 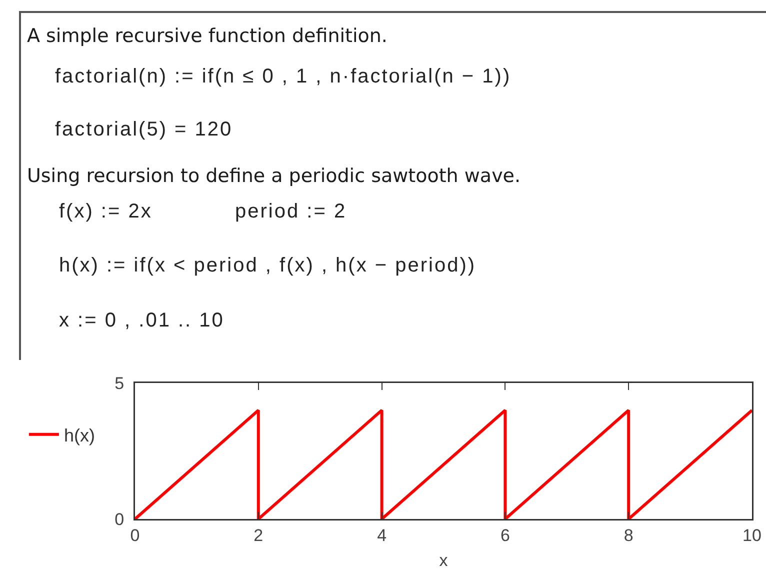 I want to click on x-tick-label: 2, so click(x=259, y=535).